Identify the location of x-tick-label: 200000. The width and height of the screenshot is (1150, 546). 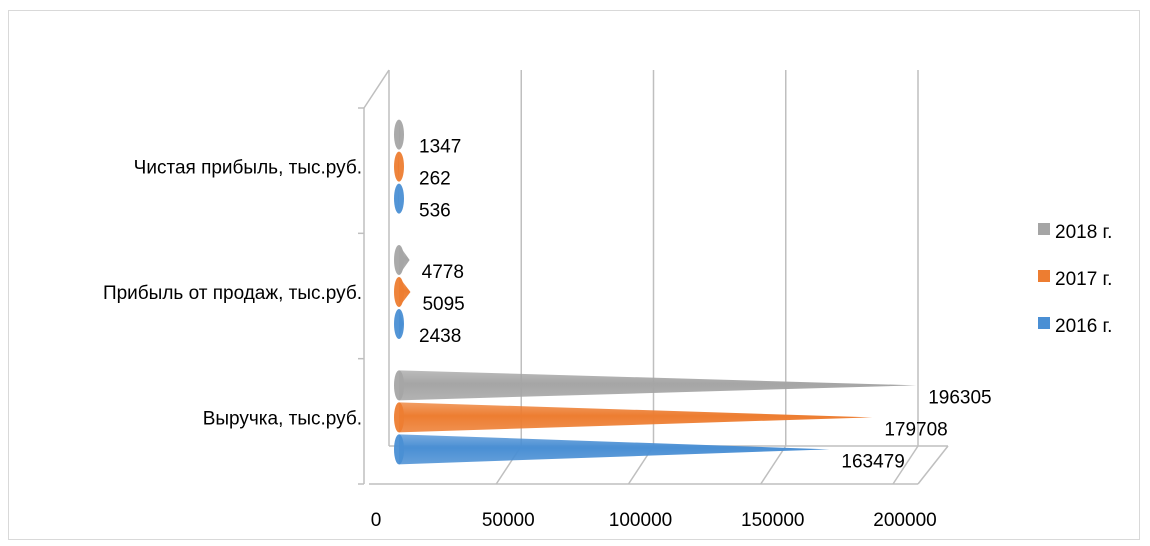
(904, 520).